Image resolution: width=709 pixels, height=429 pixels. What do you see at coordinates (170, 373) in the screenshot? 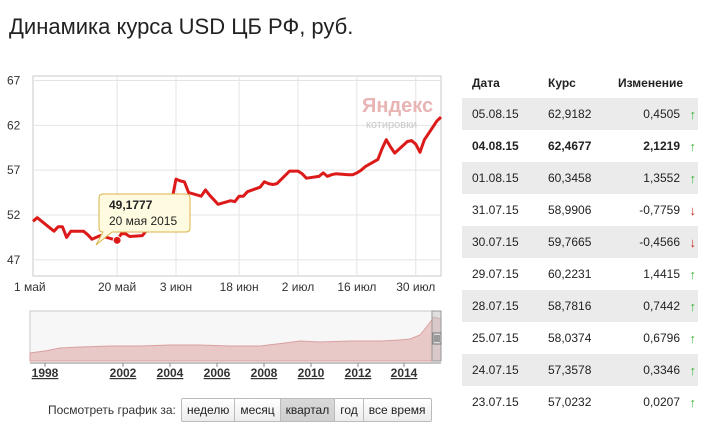
I see `navigator-year-label: 2004` at bounding box center [170, 373].